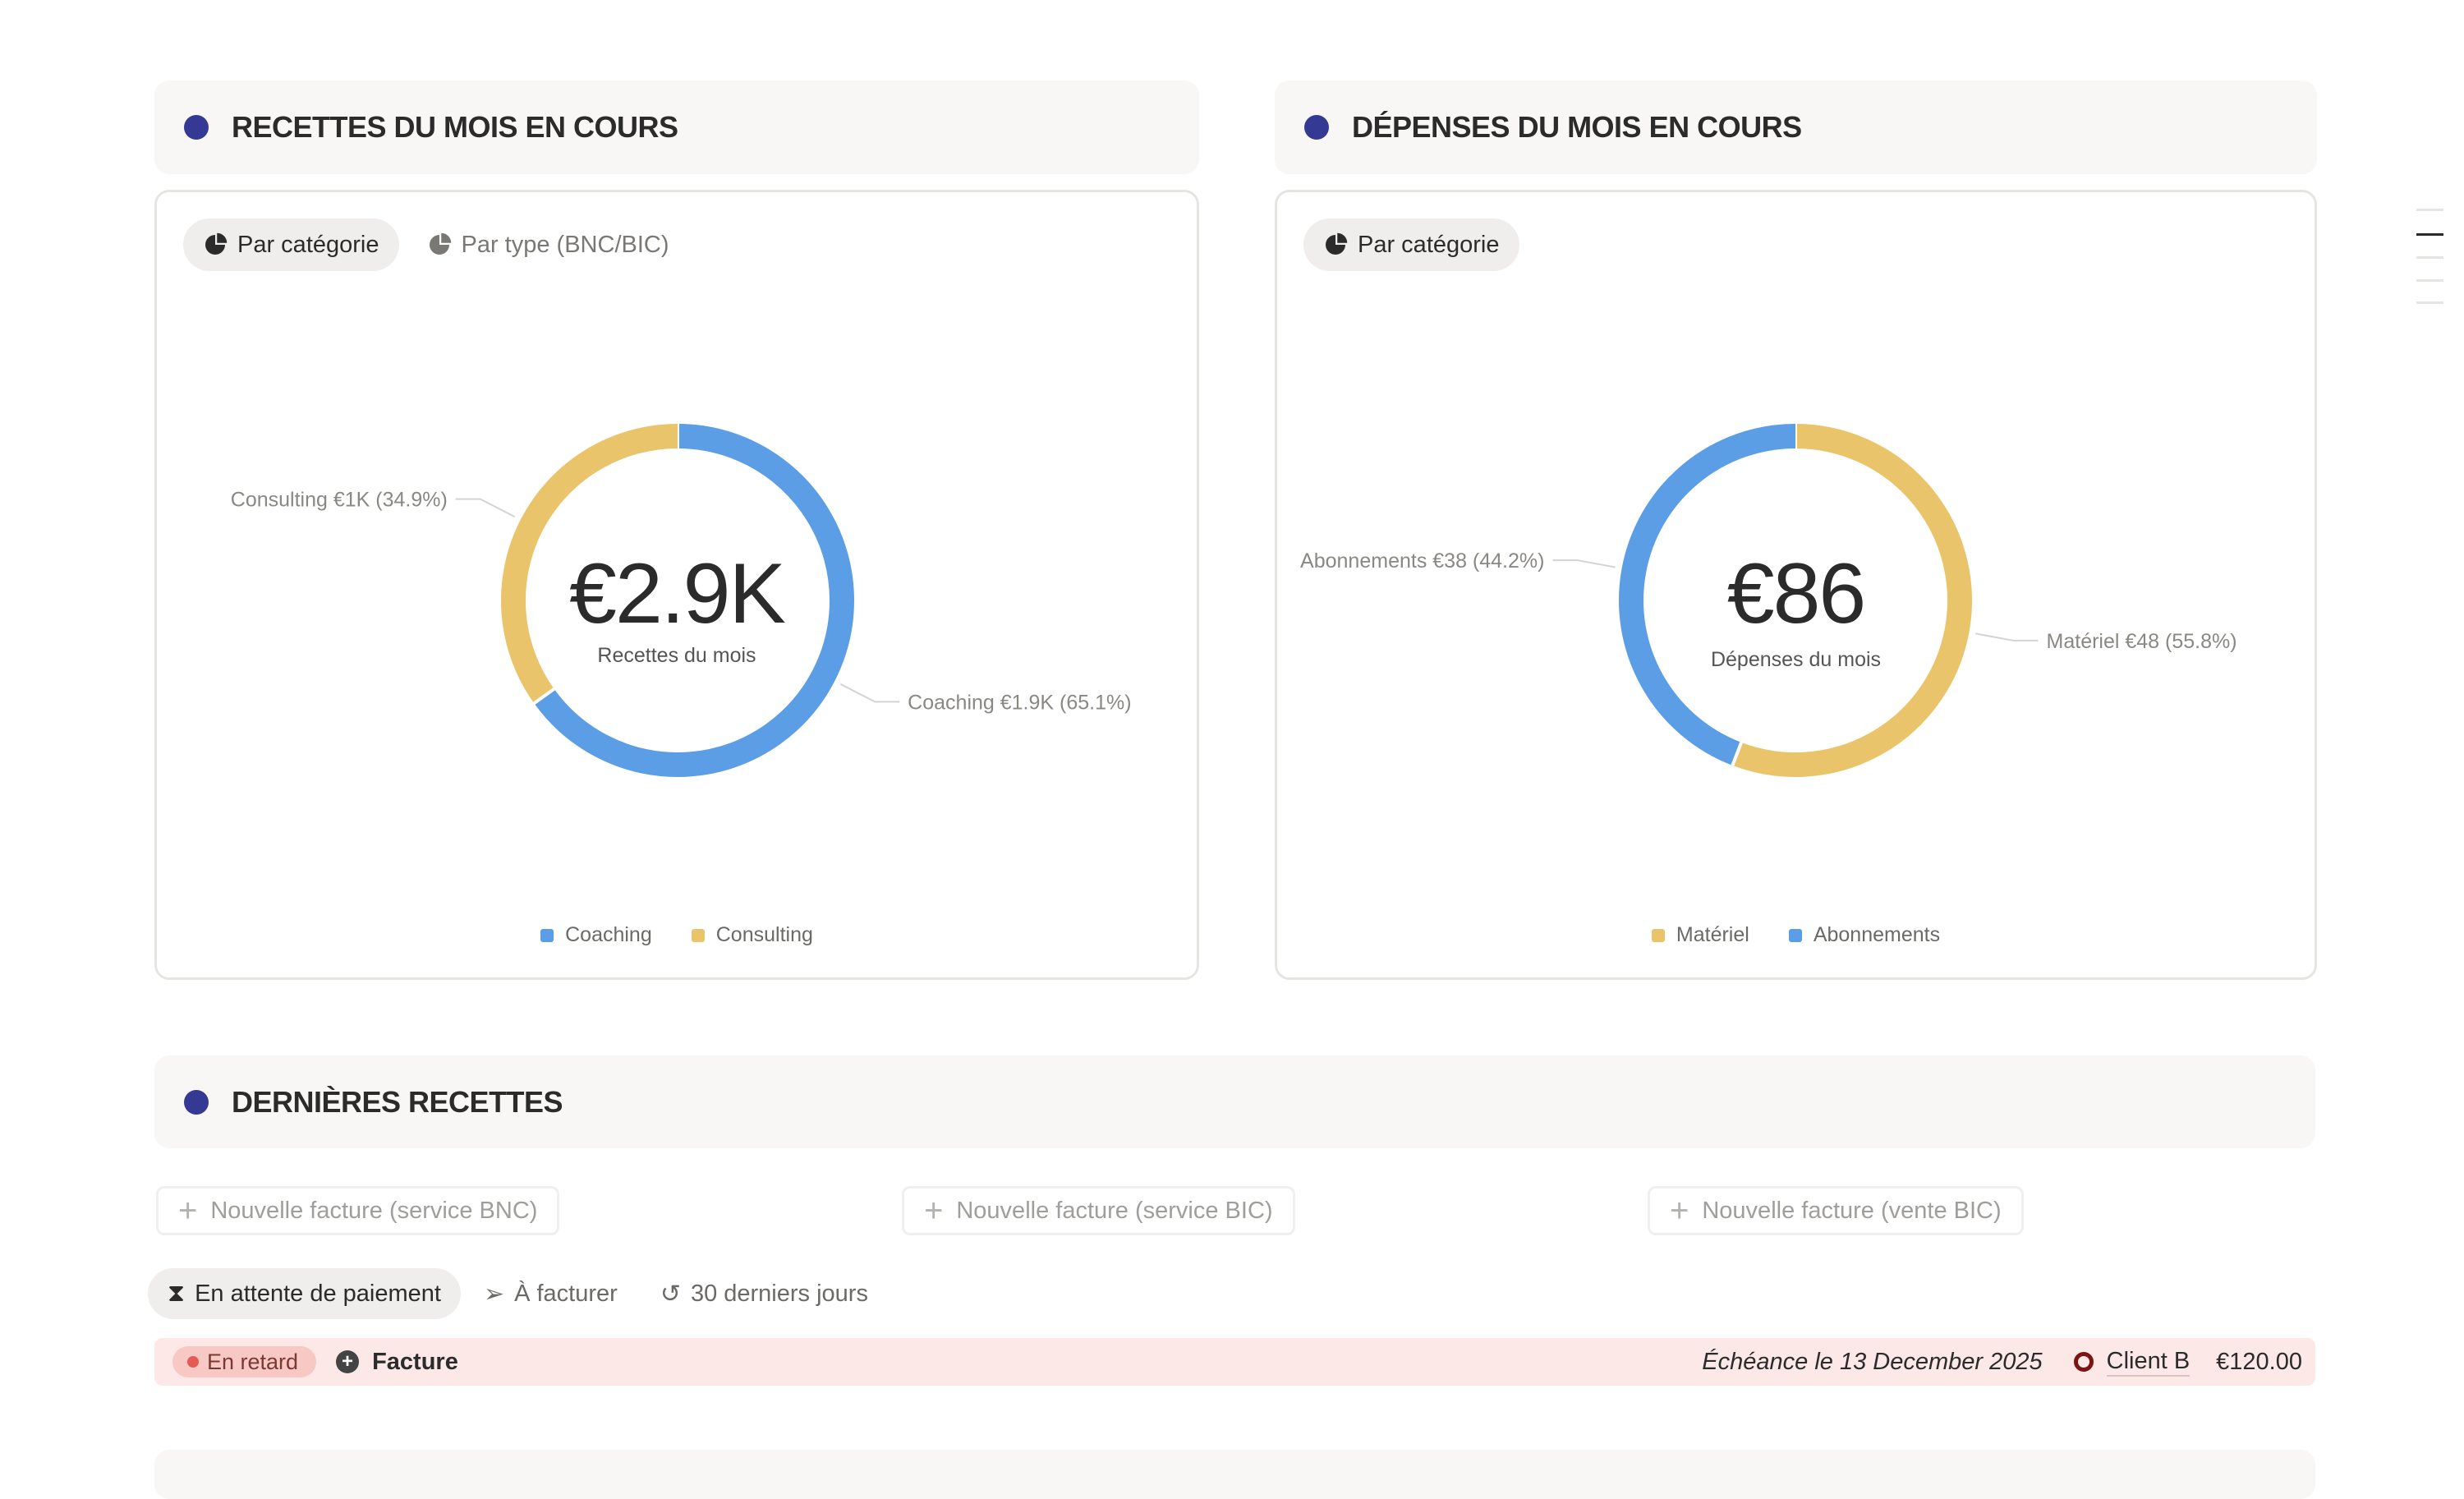  I want to click on legend-item: Coaching, so click(596, 935).